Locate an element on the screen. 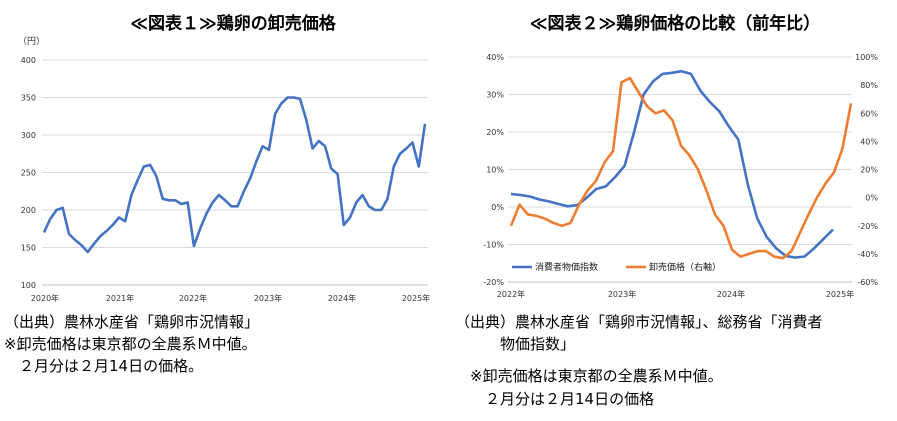 The width and height of the screenshot is (897, 421). chart1-x-tick-label: 2023年 is located at coordinates (268, 298).